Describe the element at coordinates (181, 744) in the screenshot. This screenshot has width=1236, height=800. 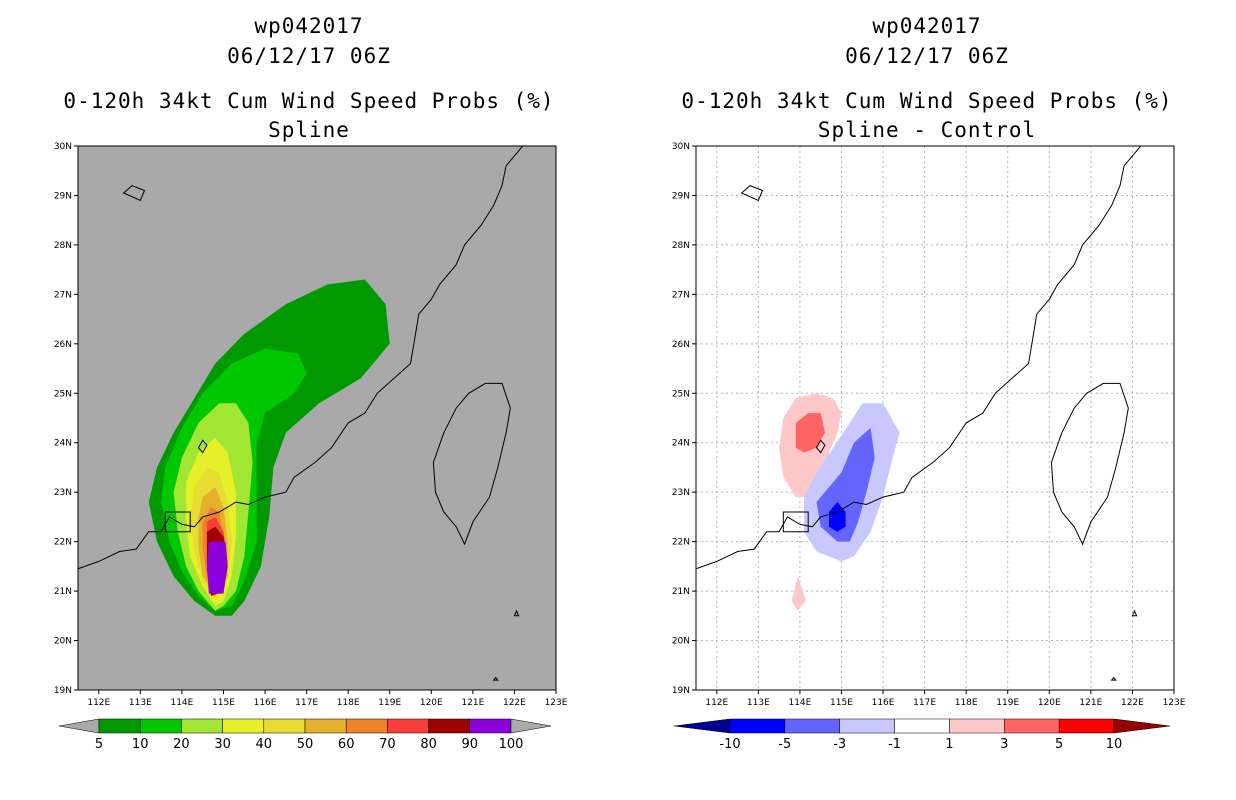
I see `colorbar-label: 20` at that location.